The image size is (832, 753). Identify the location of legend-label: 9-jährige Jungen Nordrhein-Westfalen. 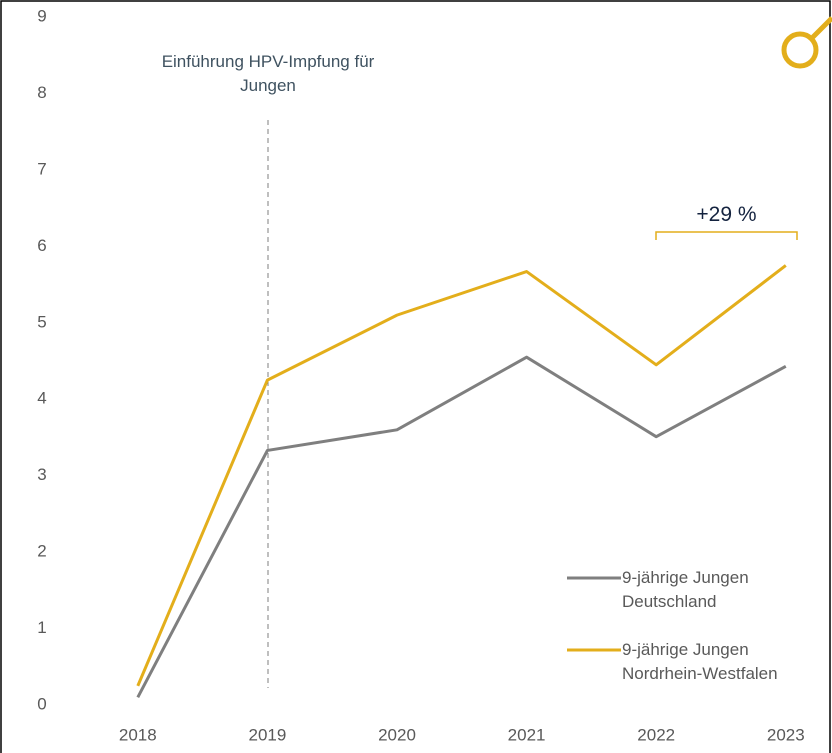
(700, 661).